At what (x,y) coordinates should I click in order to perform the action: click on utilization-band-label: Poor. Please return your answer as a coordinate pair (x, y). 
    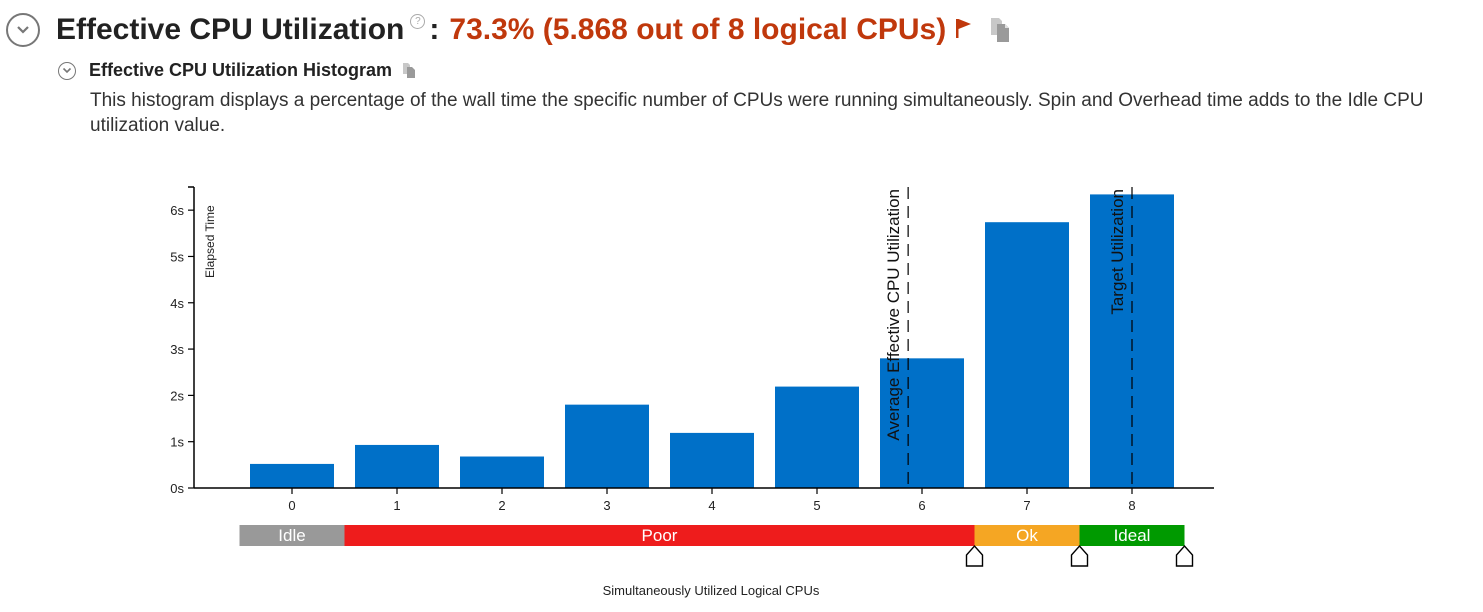
    Looking at the image, I should click on (660, 535).